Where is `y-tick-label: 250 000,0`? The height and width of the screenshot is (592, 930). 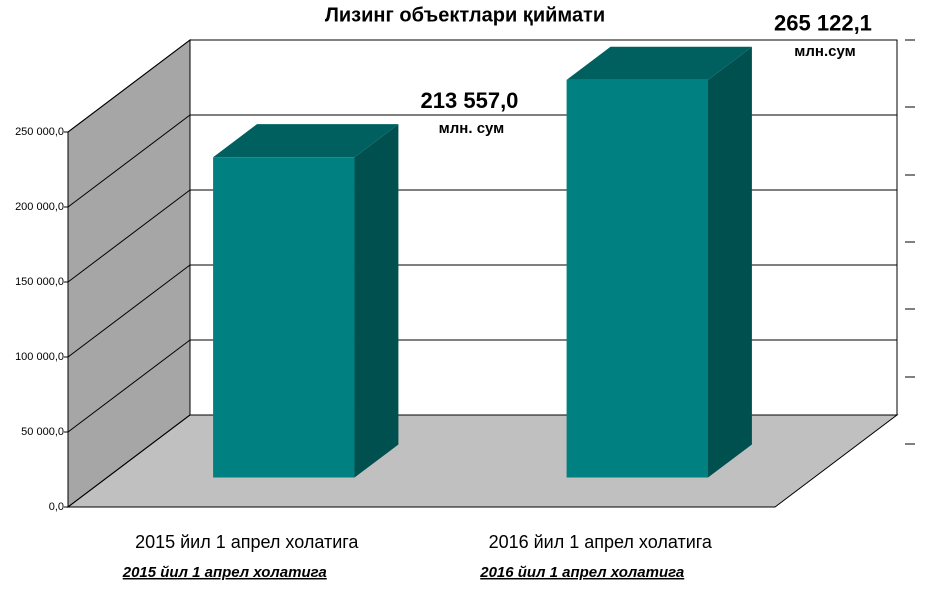
y-tick-label: 250 000,0 is located at coordinates (39, 132).